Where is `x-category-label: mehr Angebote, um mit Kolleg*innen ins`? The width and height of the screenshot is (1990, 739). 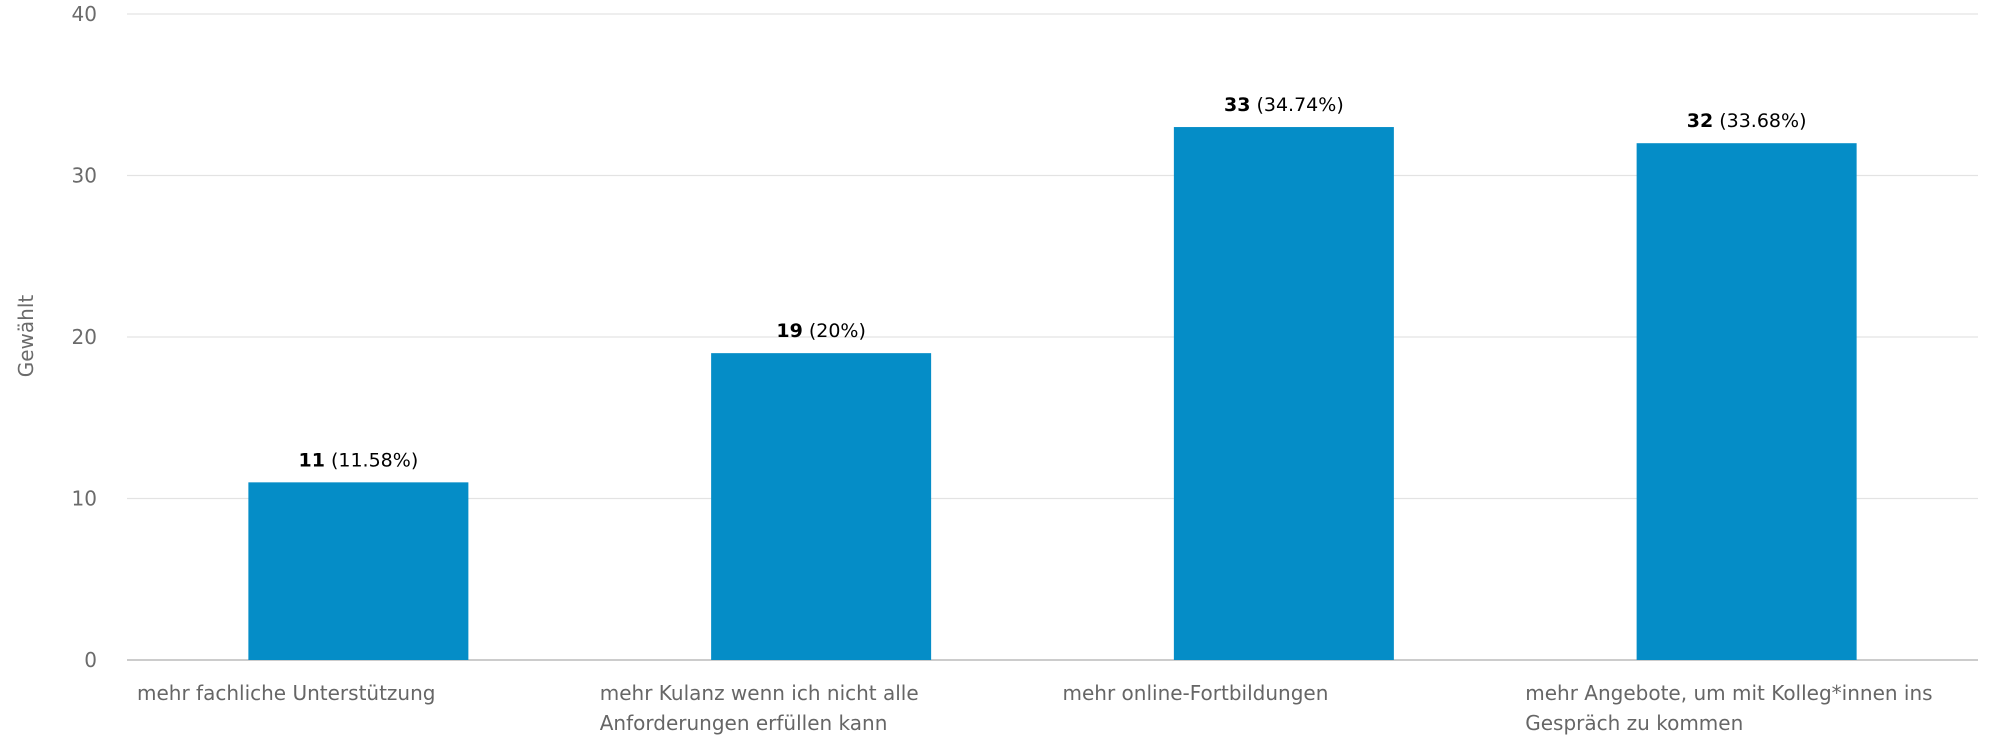 x-category-label: mehr Angebote, um mit Kolleg*innen ins is located at coordinates (1728, 693).